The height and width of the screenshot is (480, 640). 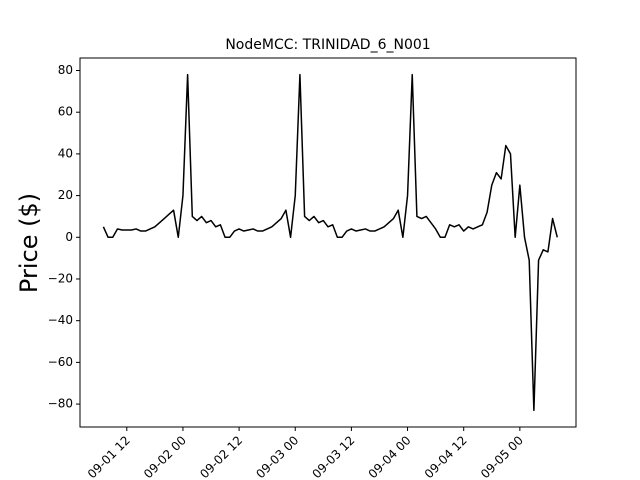 I want to click on x-tick-label: 09-03 00, so click(x=277, y=456).